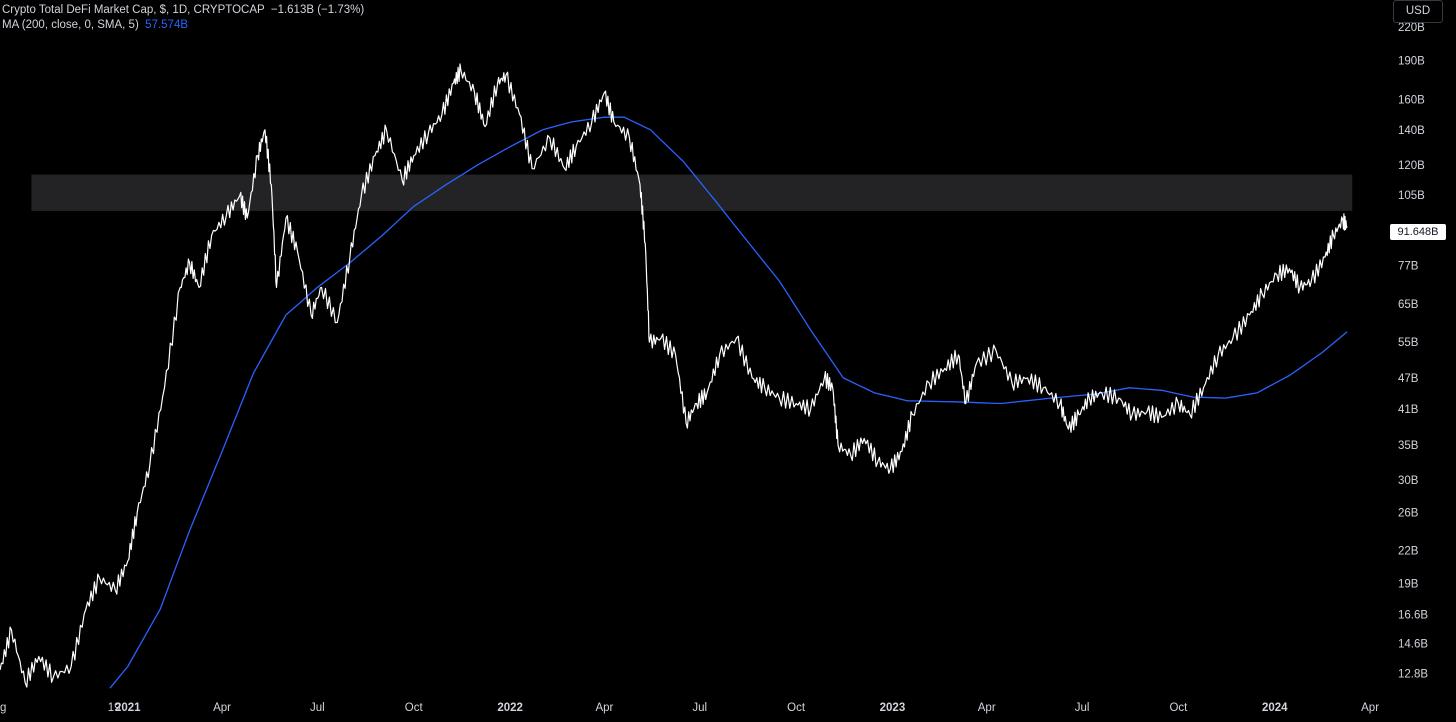  What do you see at coordinates (893, 708) in the screenshot?
I see `x-tick-label: 2023` at bounding box center [893, 708].